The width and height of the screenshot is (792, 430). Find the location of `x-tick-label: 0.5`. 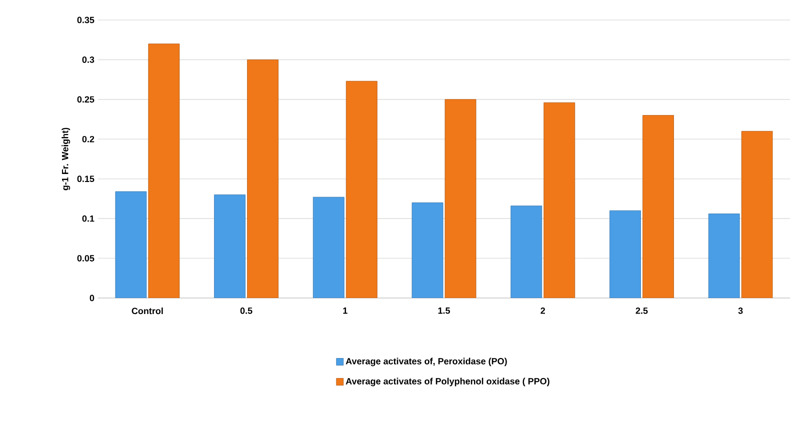

x-tick-label: 0.5 is located at coordinates (246, 311).